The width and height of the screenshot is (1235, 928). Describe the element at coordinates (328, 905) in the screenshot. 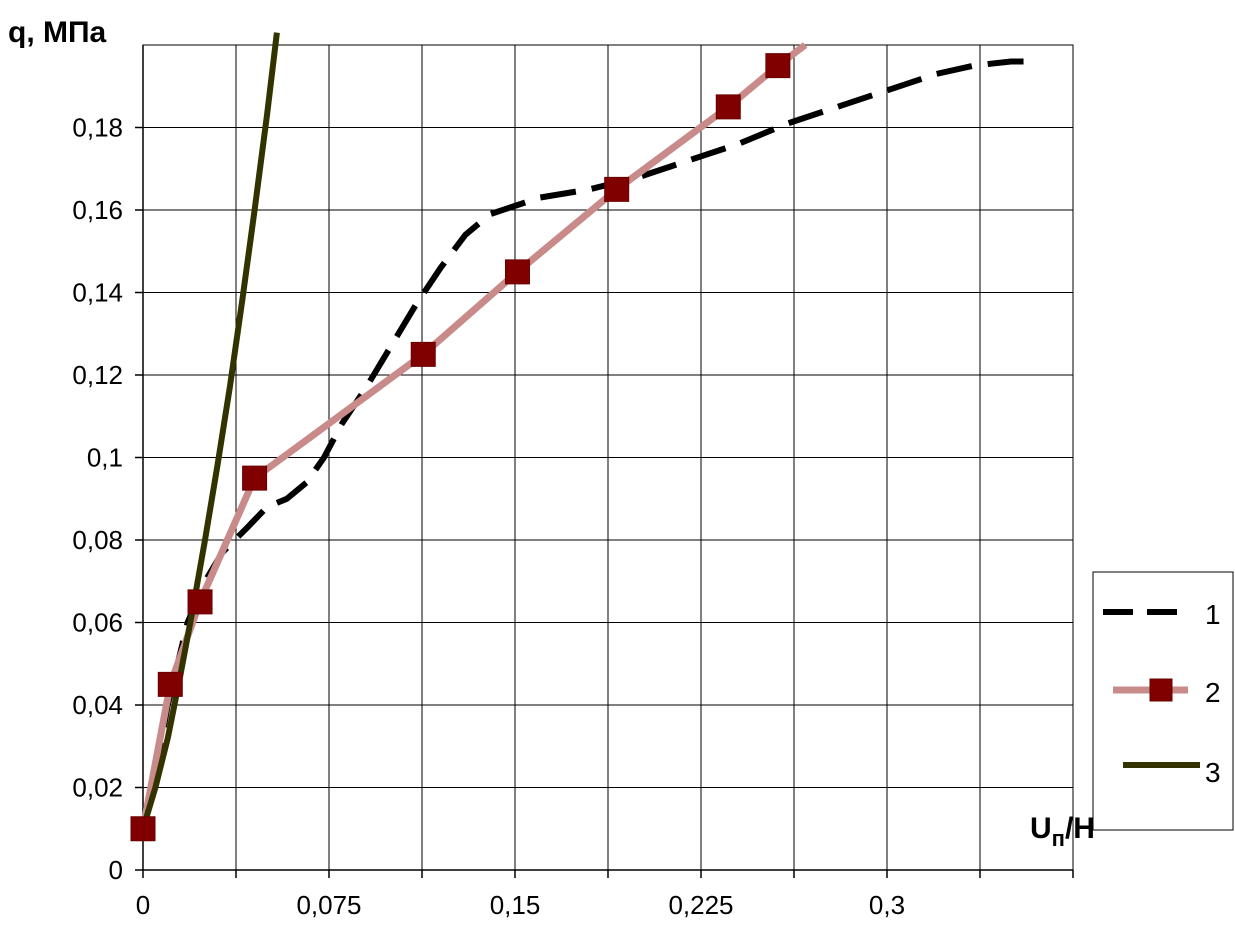

I see `x-tick-label: 0,075` at that location.